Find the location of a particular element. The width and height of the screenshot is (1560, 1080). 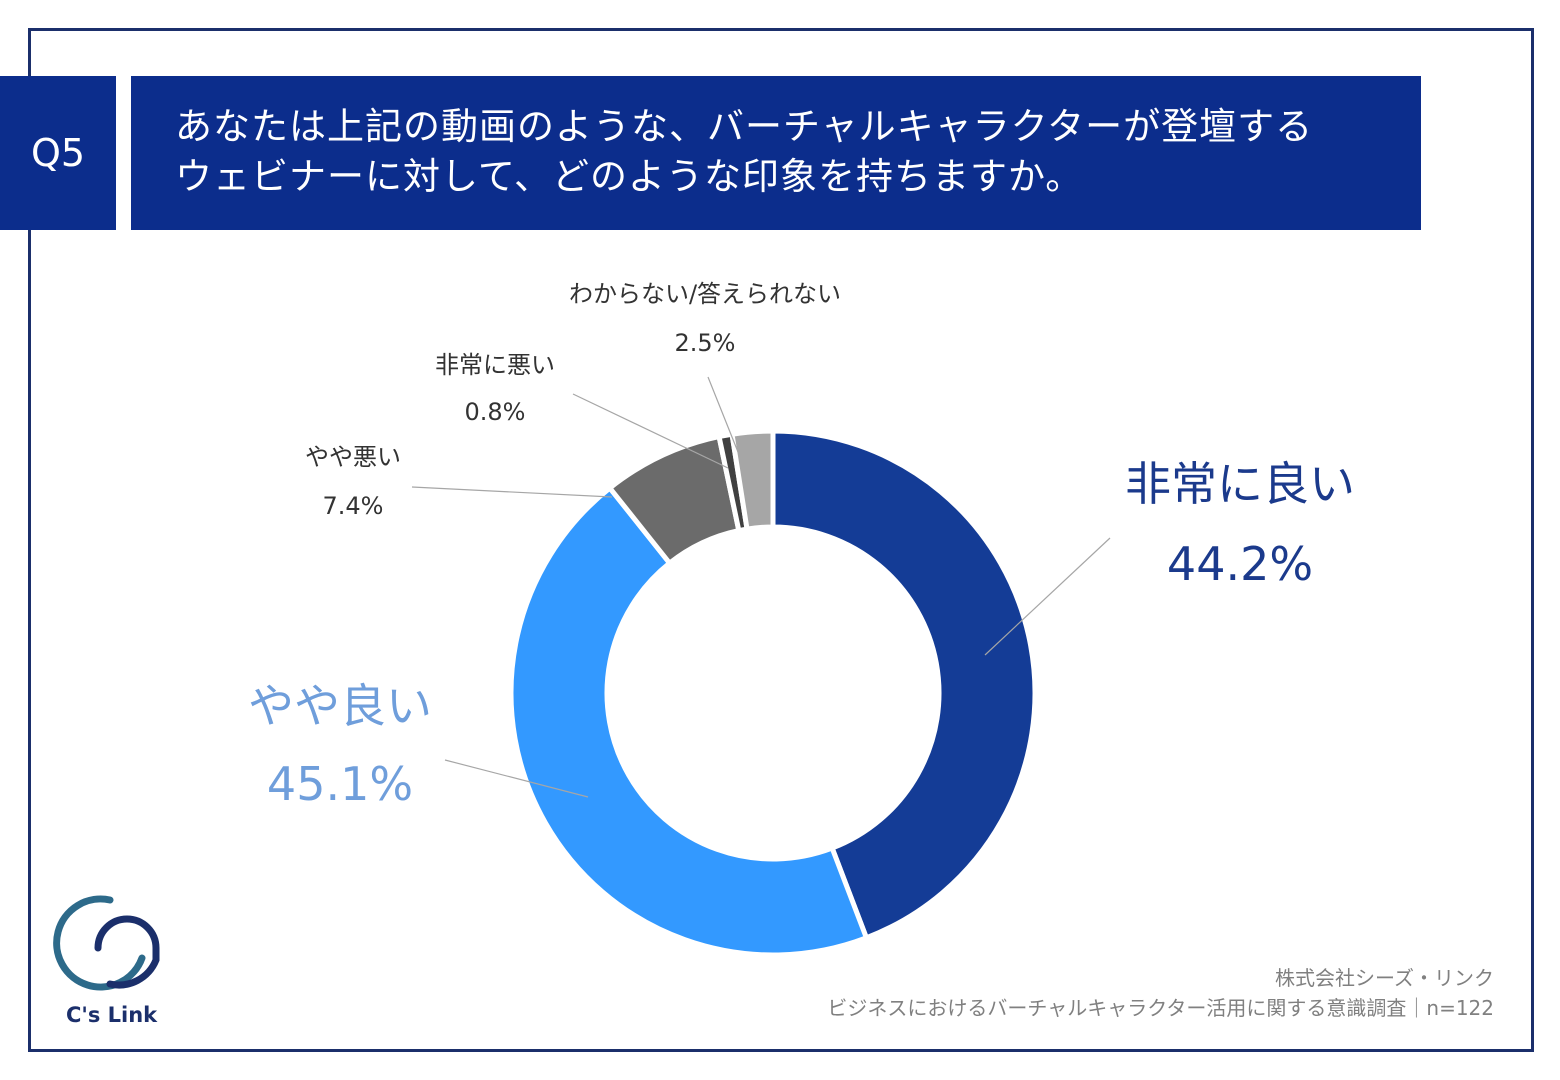

company-logo-icon is located at coordinates (106, 943).